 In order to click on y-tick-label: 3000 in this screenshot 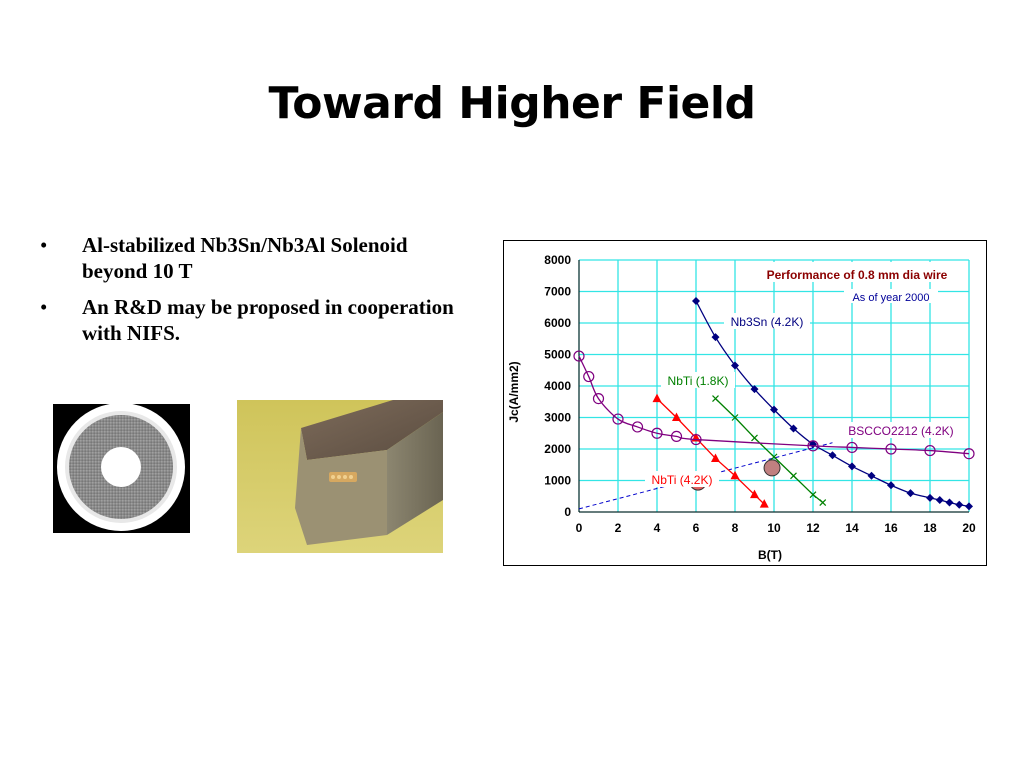, I will do `click(557, 418)`.